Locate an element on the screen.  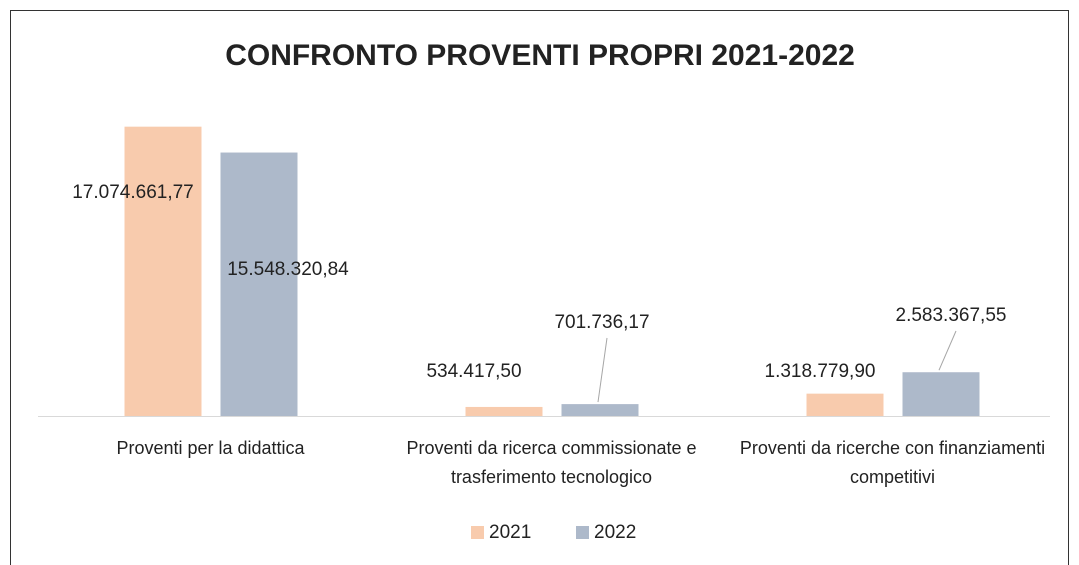
legend-label: 2022 is located at coordinates (615, 532).